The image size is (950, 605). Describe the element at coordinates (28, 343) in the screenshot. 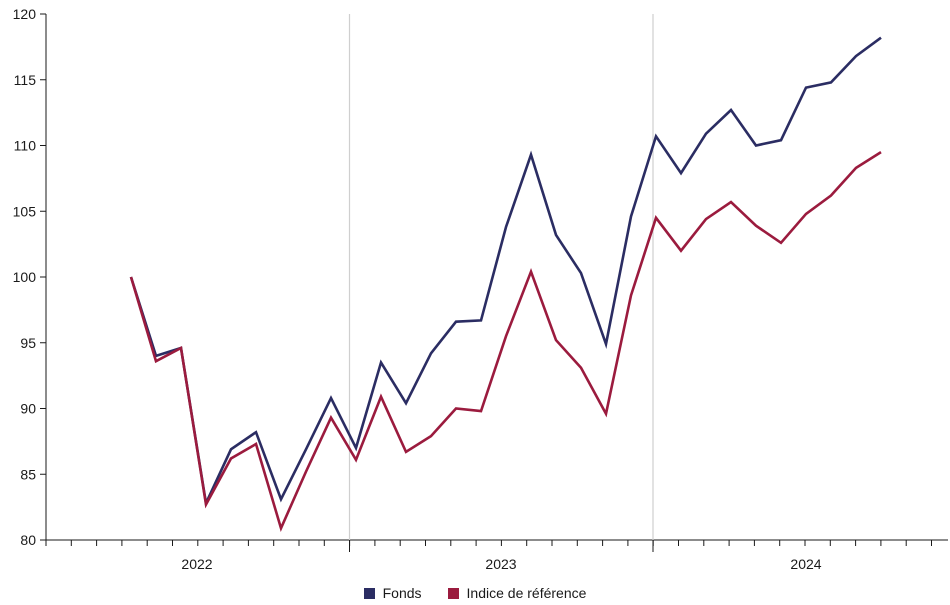

I see `y-tick-label: 95` at that location.